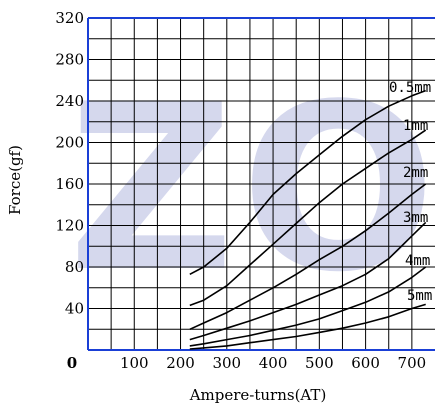 The width and height of the screenshot is (435, 411). What do you see at coordinates (412, 363) in the screenshot?
I see `x-tick-label: 700` at bounding box center [412, 363].